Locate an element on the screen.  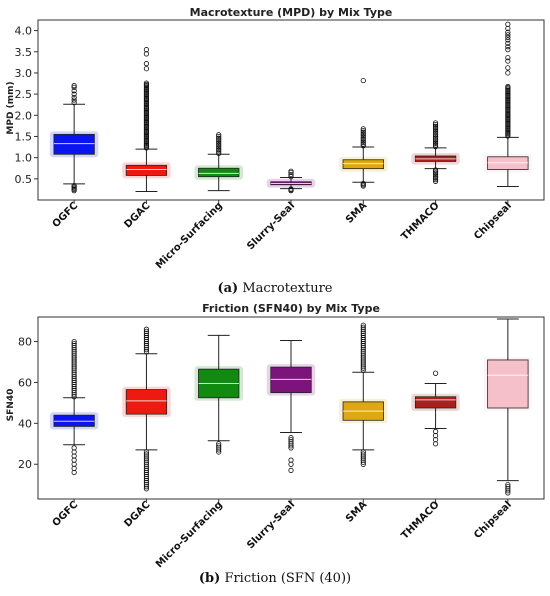
chart-a-box-chipseal is located at coordinates (508, 104).